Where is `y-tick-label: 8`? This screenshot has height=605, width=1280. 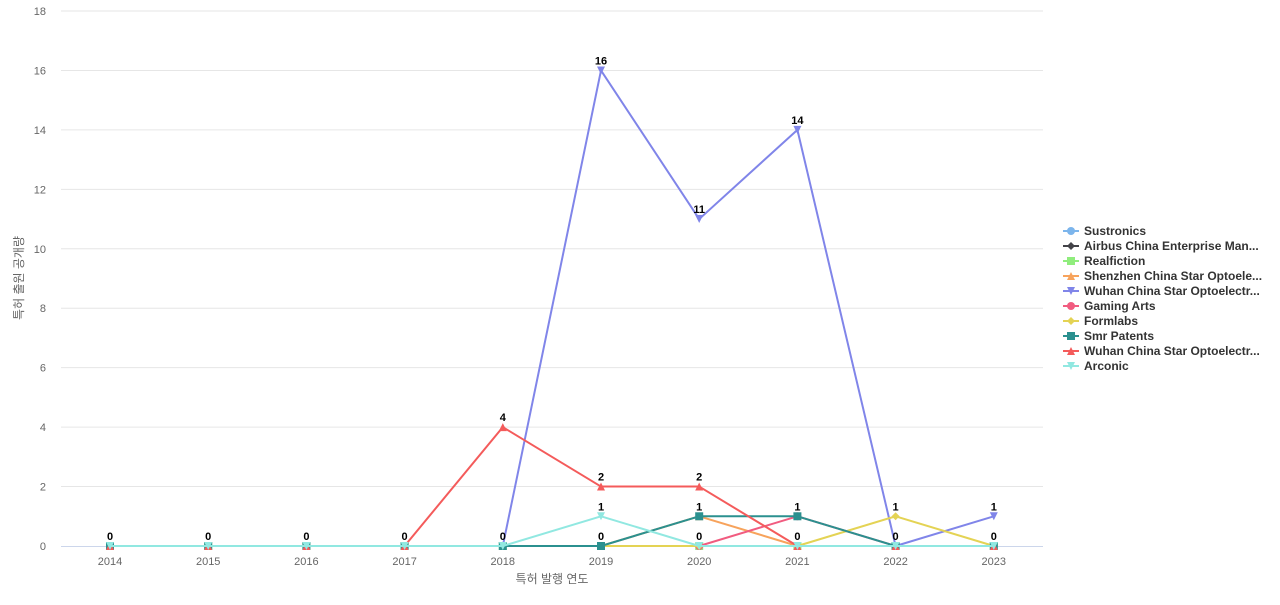
y-tick-label: 8 is located at coordinates (43, 309).